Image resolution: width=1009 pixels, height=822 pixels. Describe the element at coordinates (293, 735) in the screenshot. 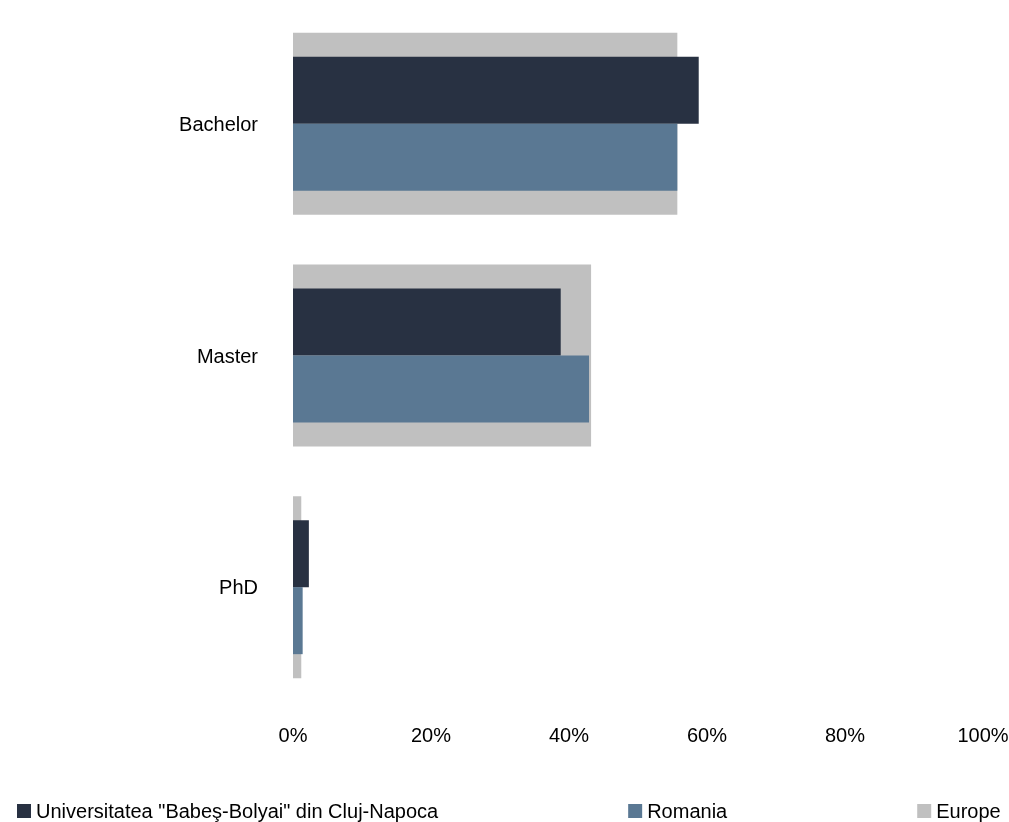

I see `x-tick-label: 0%` at that location.